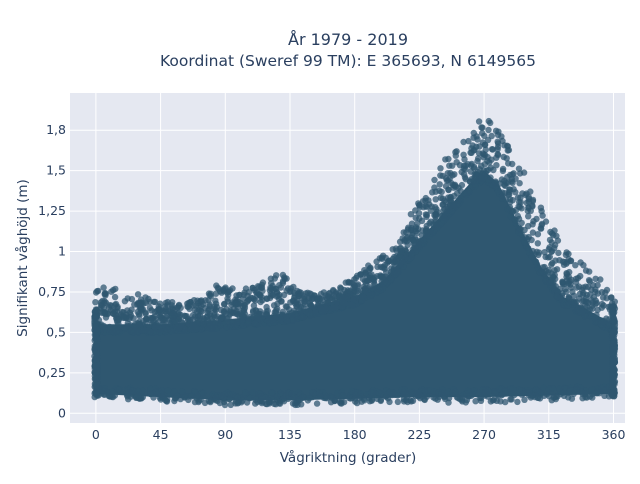 This screenshot has width=640, height=484. I want to click on y-tick-label: 1, so click(62, 251).